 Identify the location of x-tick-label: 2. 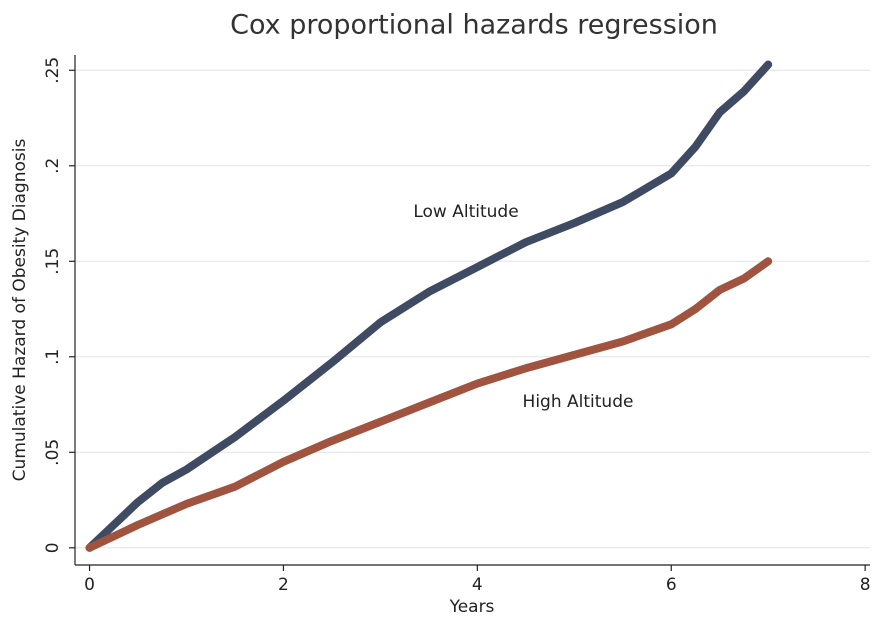
(283, 585).